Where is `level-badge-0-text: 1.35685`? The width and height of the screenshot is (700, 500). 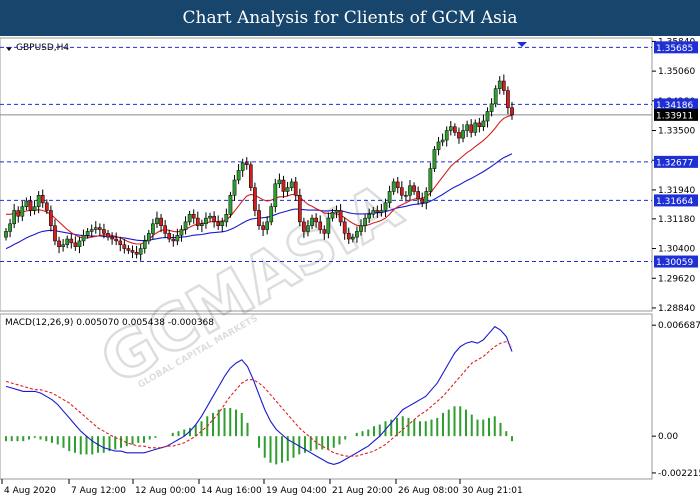 level-badge-0-text: 1.35685 is located at coordinates (674, 49).